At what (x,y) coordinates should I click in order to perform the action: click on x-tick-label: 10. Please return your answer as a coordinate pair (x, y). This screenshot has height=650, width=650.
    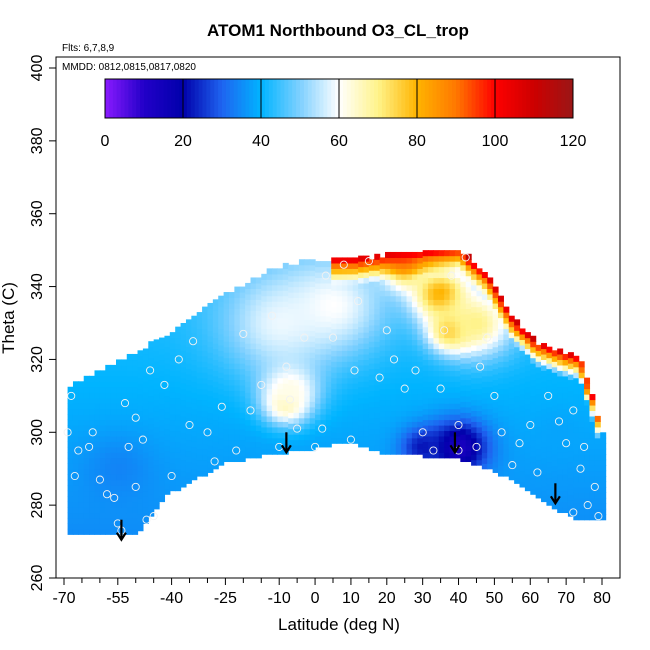
    Looking at the image, I should click on (351, 598).